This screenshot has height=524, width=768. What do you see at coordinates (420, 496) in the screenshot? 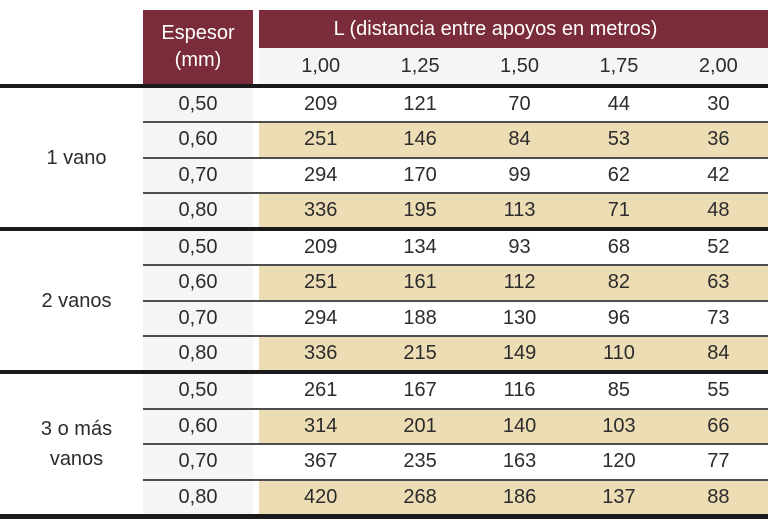
I see `value-cell: 268` at bounding box center [420, 496].